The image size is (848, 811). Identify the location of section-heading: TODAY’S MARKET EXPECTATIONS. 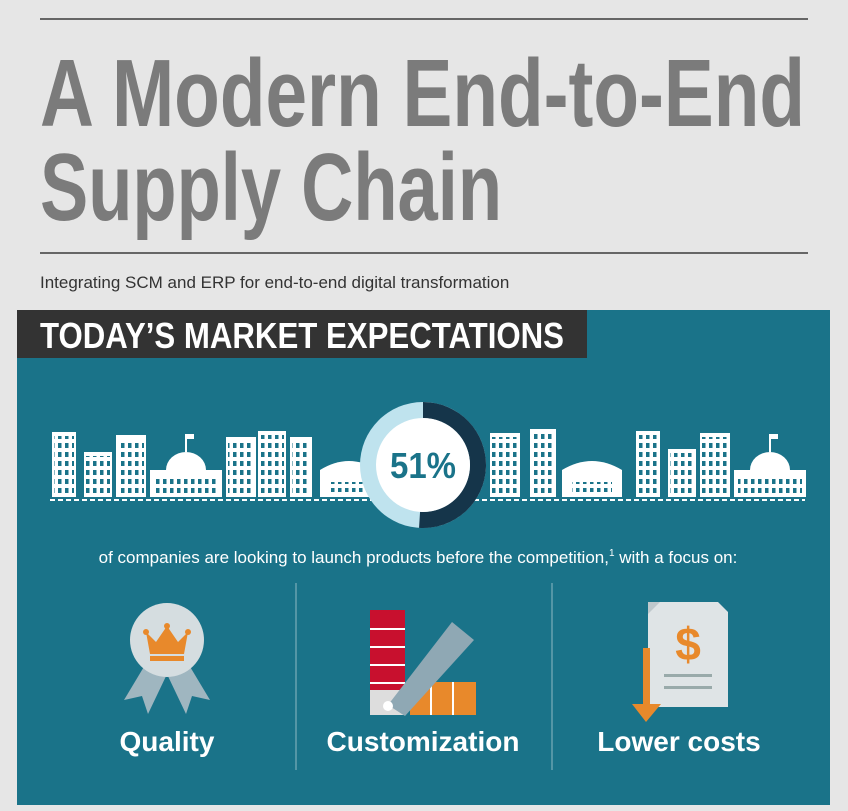
(302, 335).